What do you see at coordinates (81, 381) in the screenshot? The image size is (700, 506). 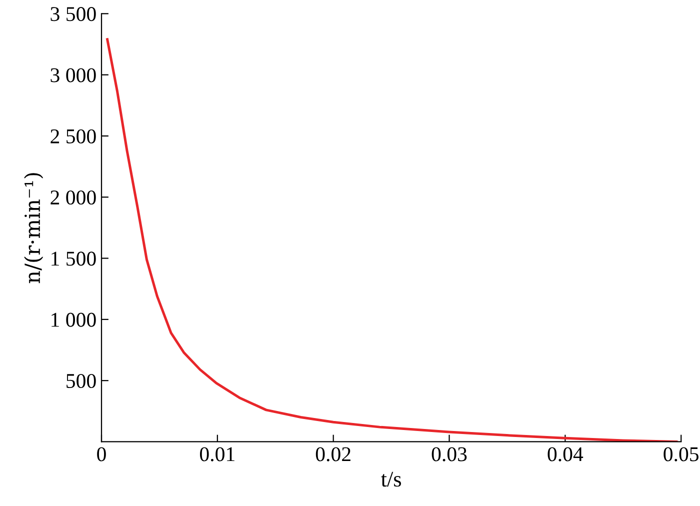 I see `y-tick-label: 500` at bounding box center [81, 381].